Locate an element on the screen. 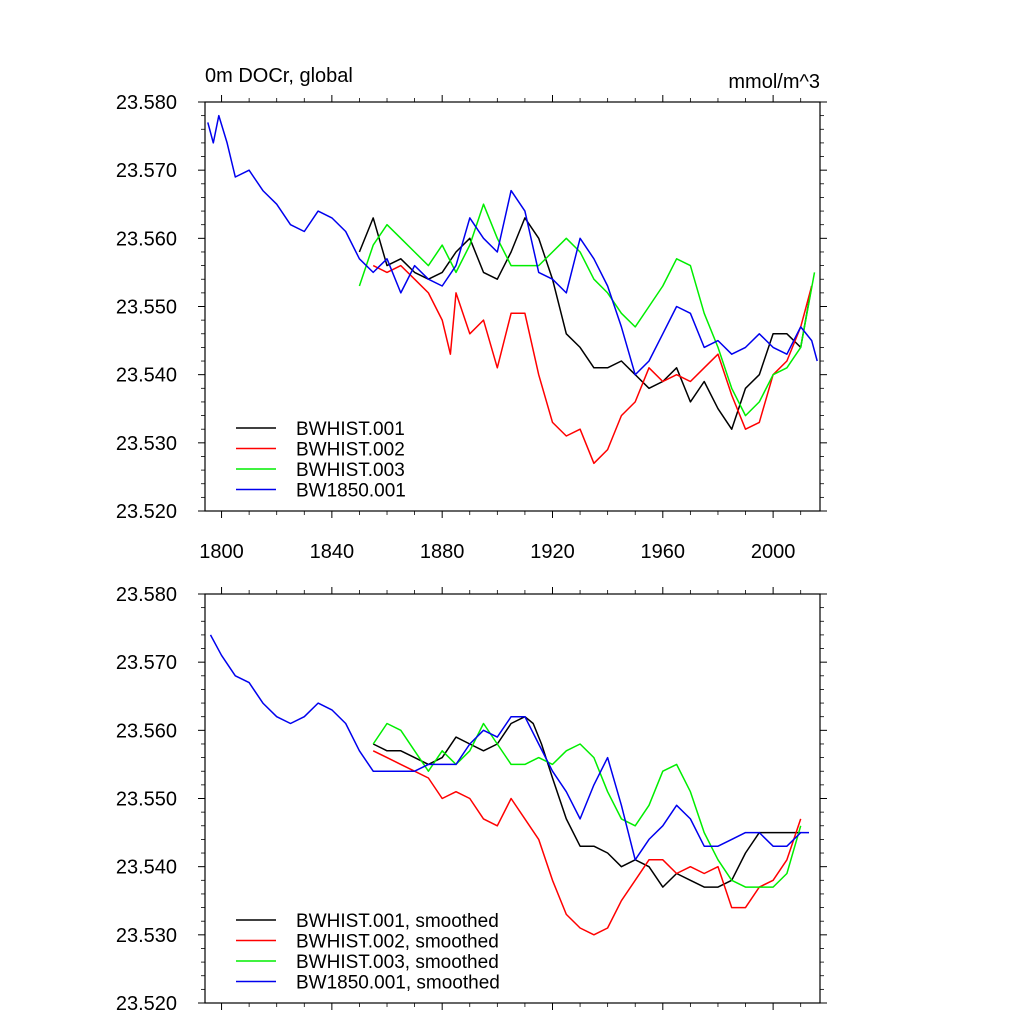 The height and width of the screenshot is (1024, 1024). series-line-bwhist-003-smoothed is located at coordinates (587, 805).